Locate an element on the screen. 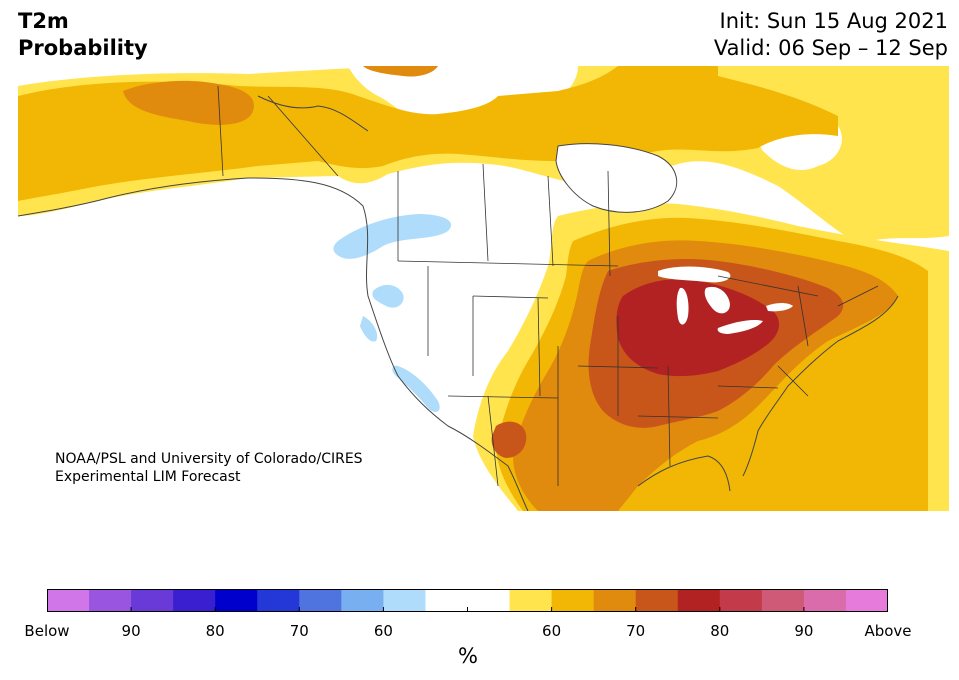 The image size is (959, 680). colorbar-tick-label: Above is located at coordinates (888, 631).